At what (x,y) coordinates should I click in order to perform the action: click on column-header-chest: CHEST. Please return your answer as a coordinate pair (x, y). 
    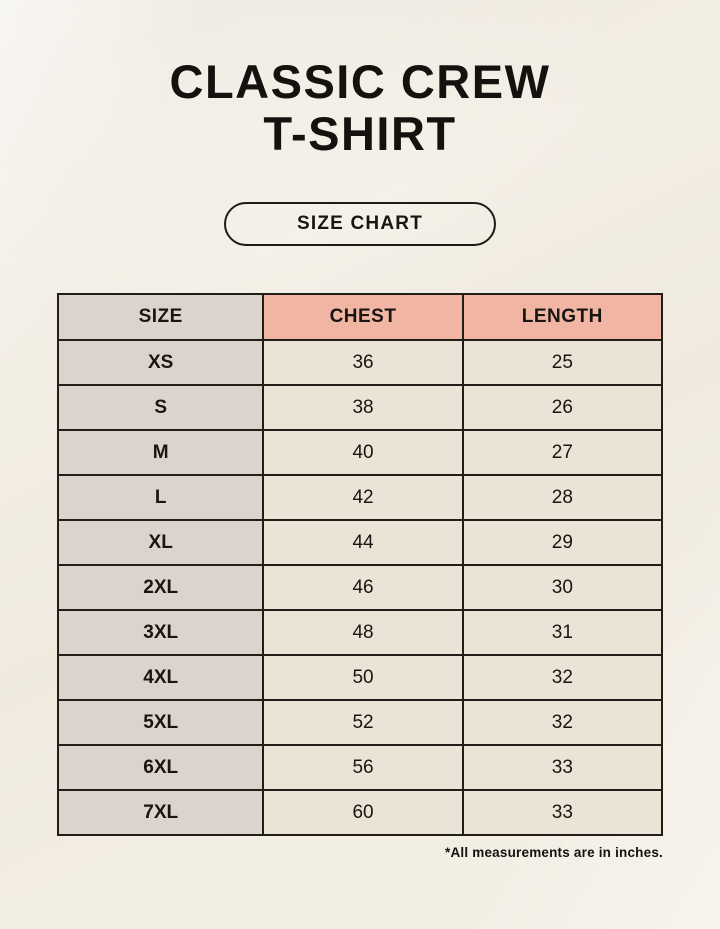
    Looking at the image, I should click on (363, 317).